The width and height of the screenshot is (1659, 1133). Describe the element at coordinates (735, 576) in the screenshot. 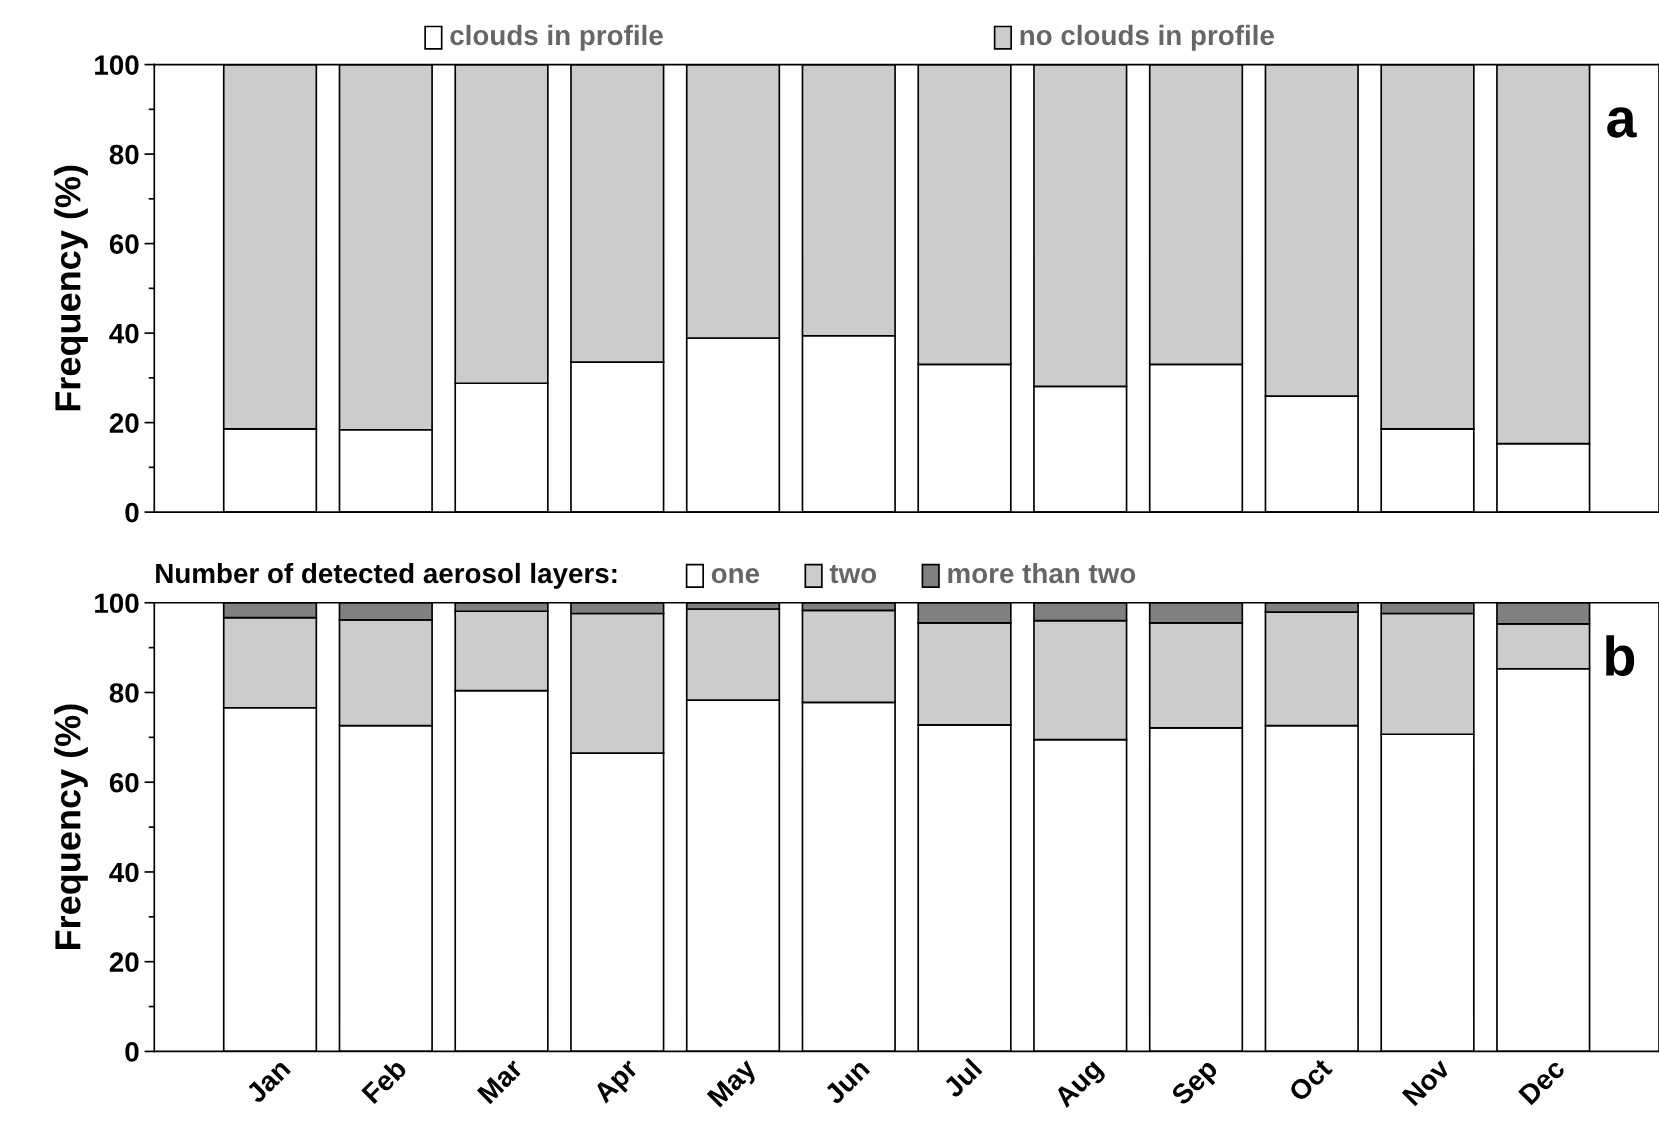

I see `legend-label: one` at that location.